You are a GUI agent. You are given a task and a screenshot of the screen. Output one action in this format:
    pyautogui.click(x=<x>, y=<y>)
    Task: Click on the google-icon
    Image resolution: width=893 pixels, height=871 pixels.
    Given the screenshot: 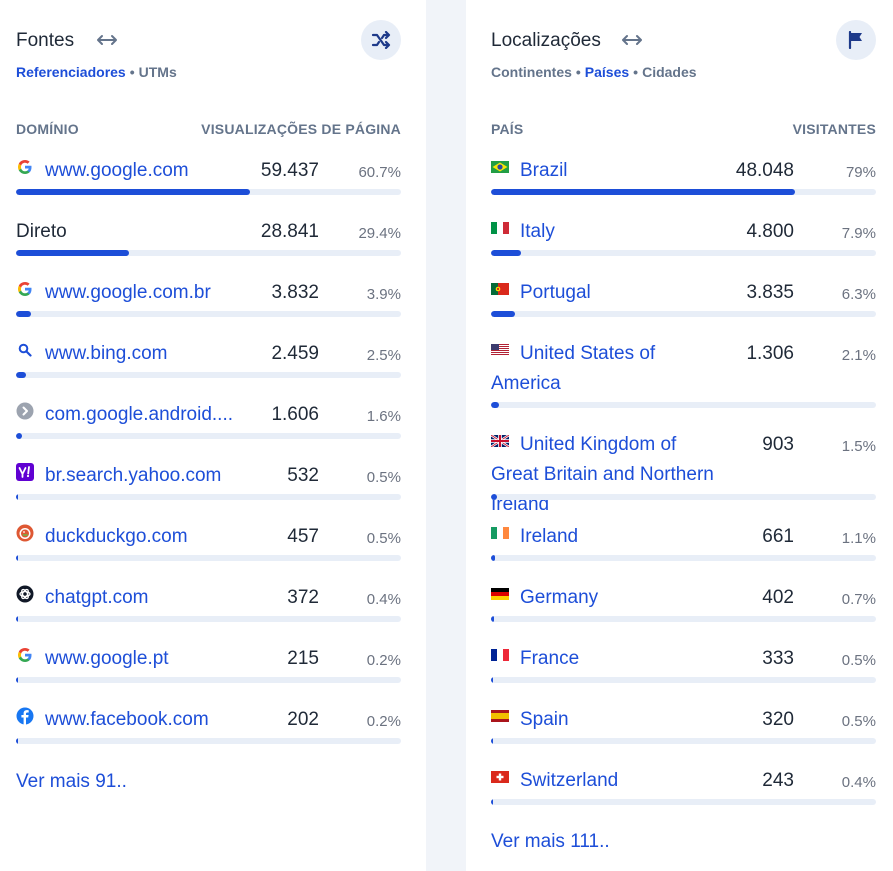 What is the action you would take?
    pyautogui.click(x=25, y=655)
    